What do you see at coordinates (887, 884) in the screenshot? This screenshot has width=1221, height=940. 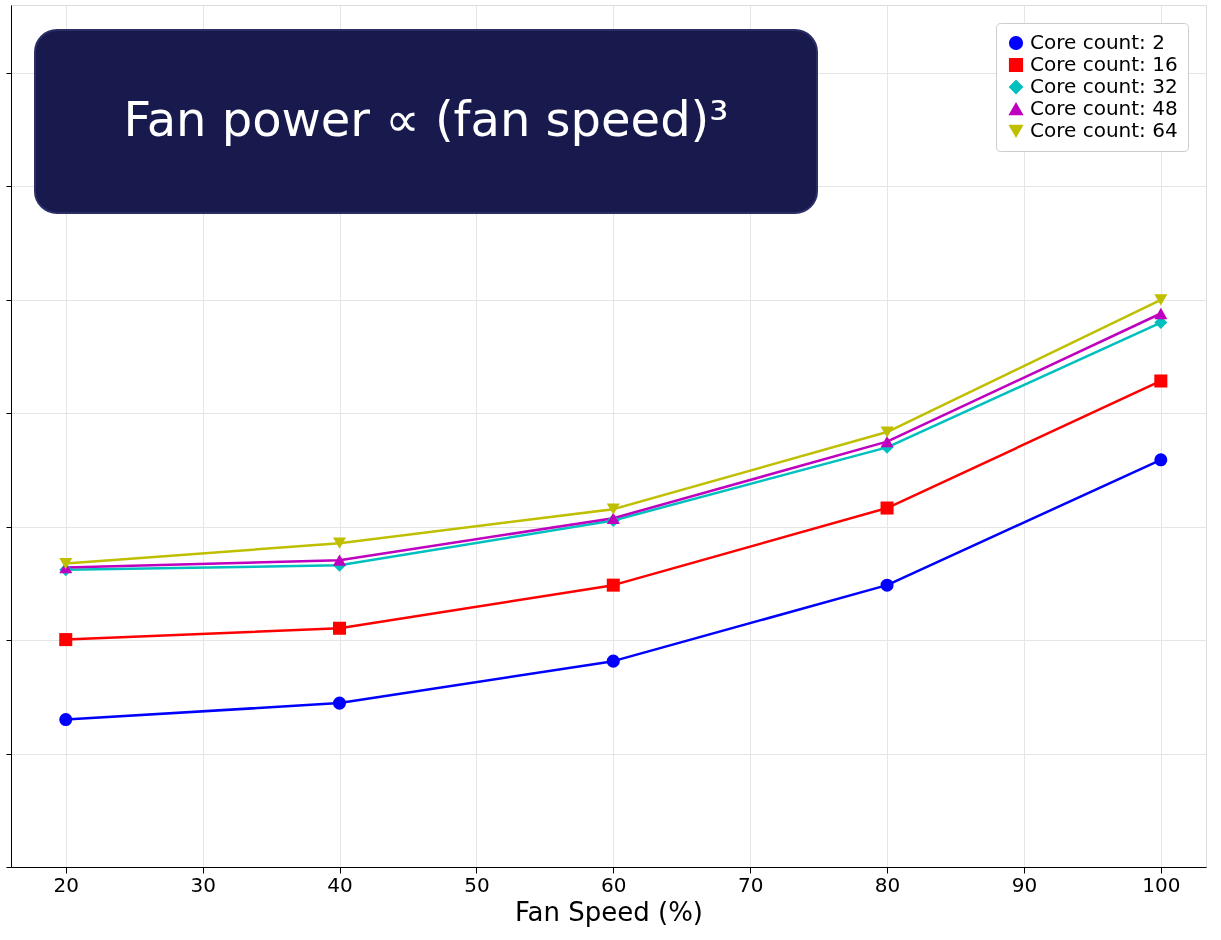 I see `x-tick-label: 80` at bounding box center [887, 884].